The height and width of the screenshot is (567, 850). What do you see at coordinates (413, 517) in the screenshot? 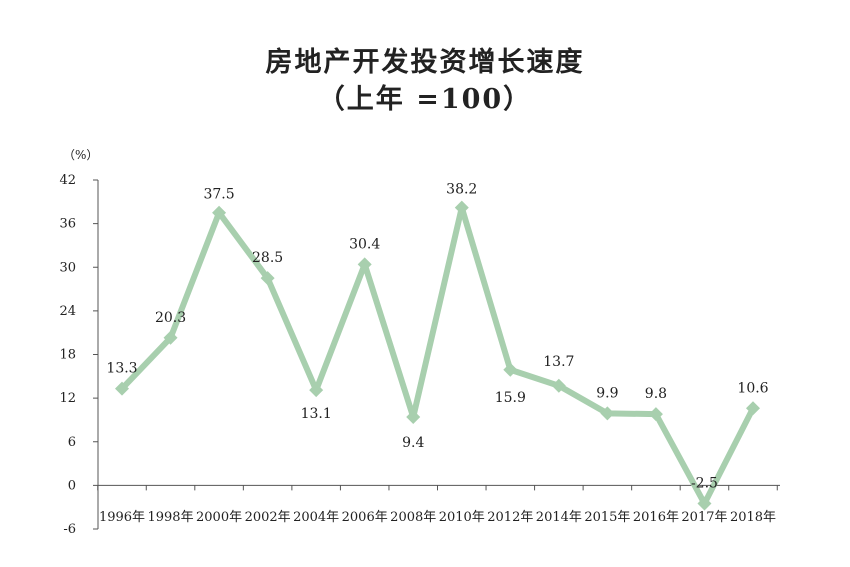
I see `x-tick-label: 2008年` at bounding box center [413, 517].